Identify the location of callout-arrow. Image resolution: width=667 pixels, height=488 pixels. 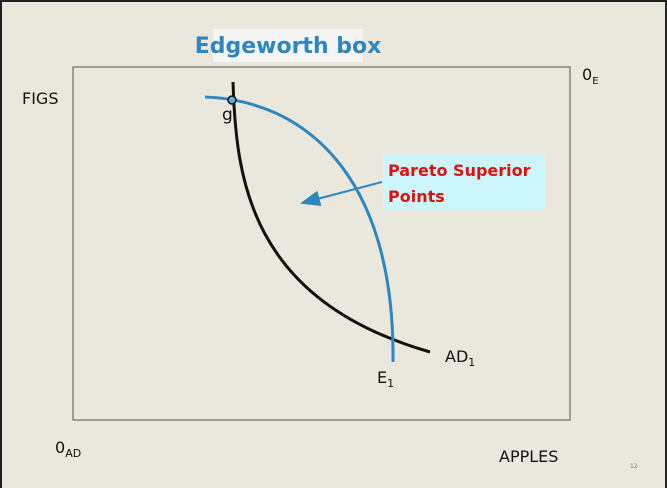
(341, 194).